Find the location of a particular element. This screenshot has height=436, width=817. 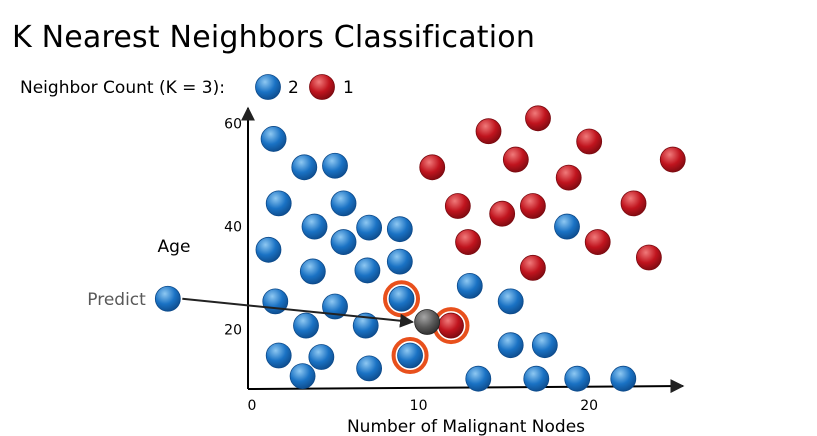

y-tick-label: 40 is located at coordinates (233, 228).